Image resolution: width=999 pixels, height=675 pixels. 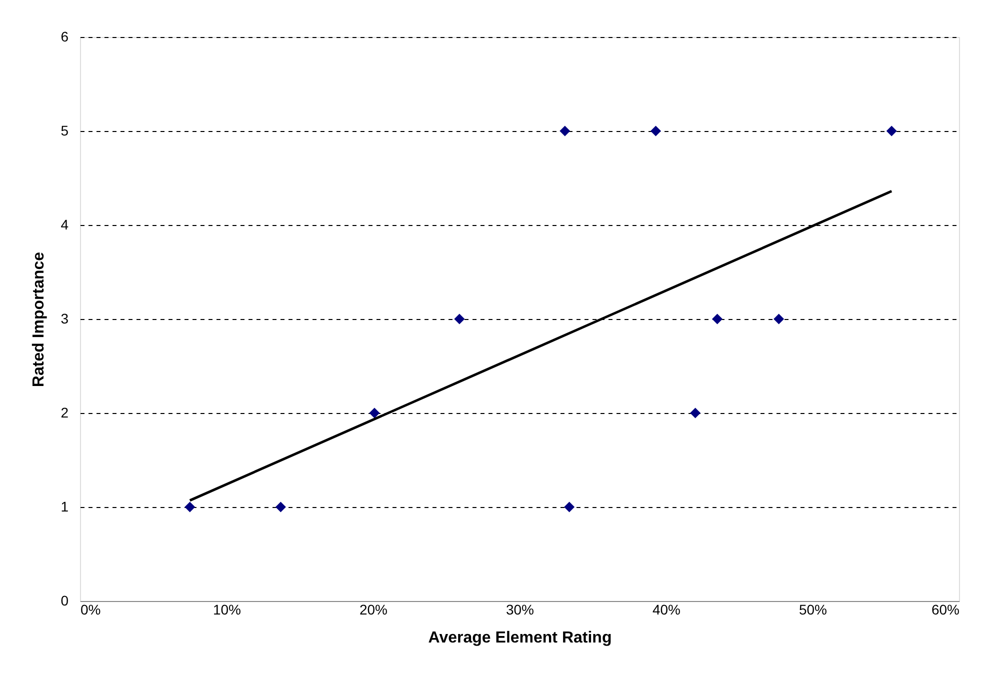 I want to click on y-axis-title: Rated Importance, so click(x=39, y=320).